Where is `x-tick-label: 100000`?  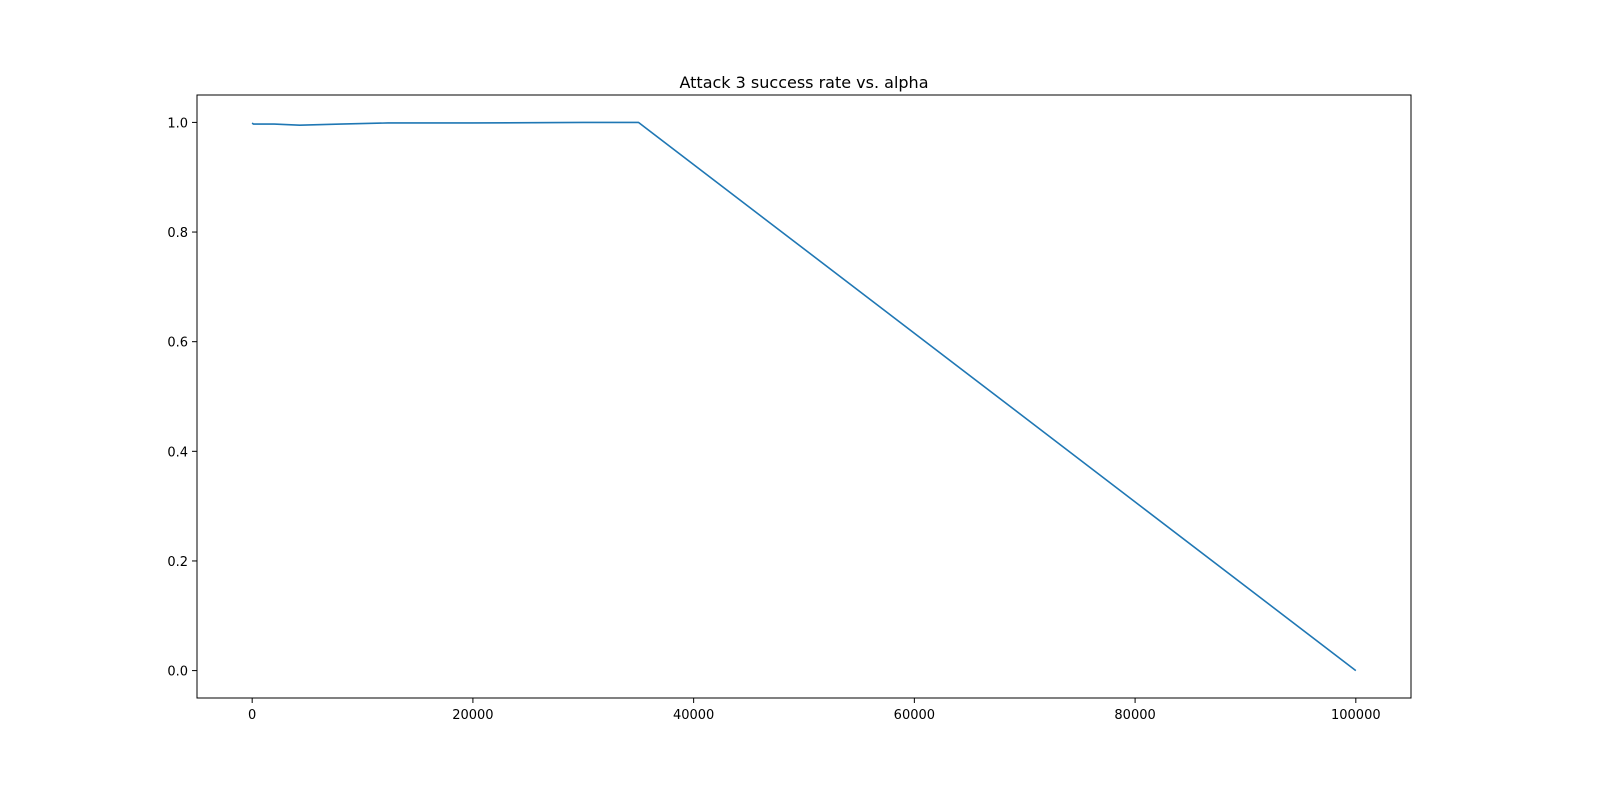
x-tick-label: 100000 is located at coordinates (1356, 715).